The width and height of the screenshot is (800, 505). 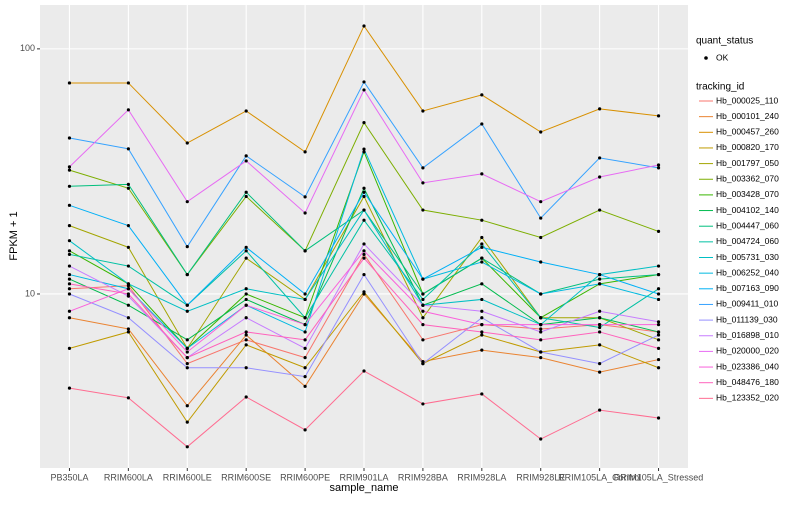 What do you see at coordinates (747, 288) in the screenshot?
I see `legend-label: Hb_007163_090` at bounding box center [747, 288].